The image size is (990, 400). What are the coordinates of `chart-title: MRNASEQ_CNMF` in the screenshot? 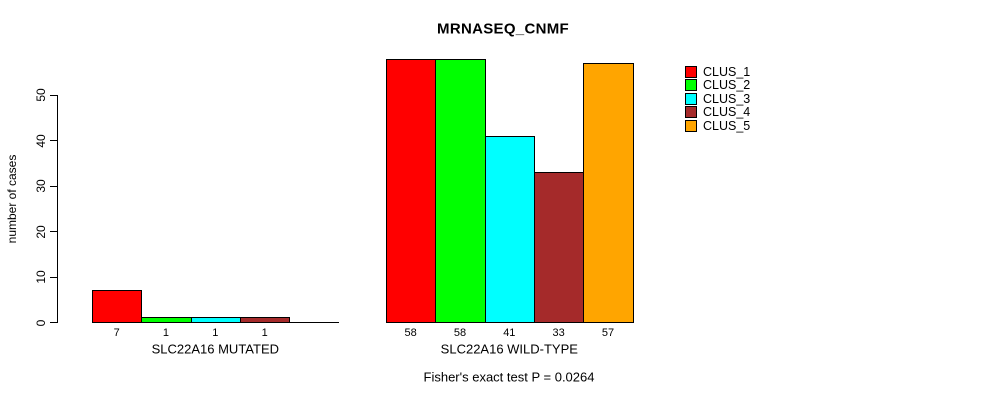 It's located at (503, 29).